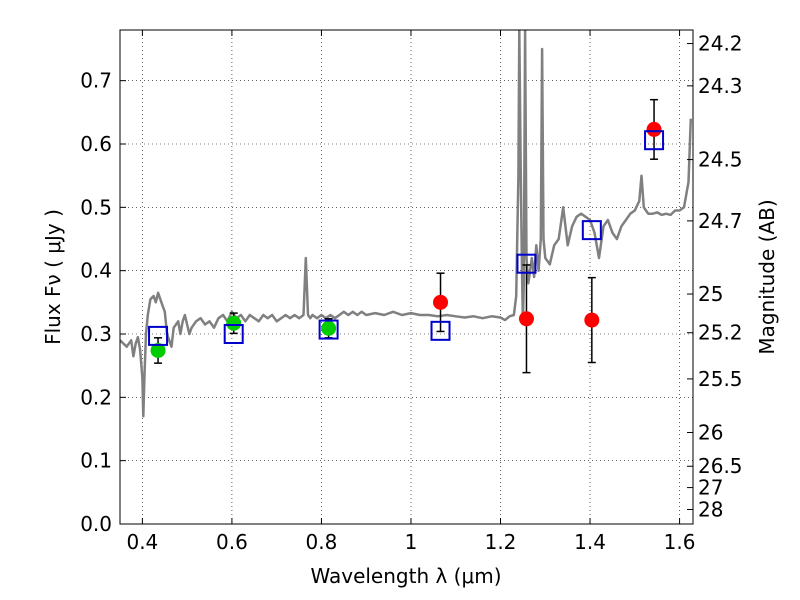 This screenshot has width=800, height=600. I want to click on right-tick-label: 28, so click(710, 509).